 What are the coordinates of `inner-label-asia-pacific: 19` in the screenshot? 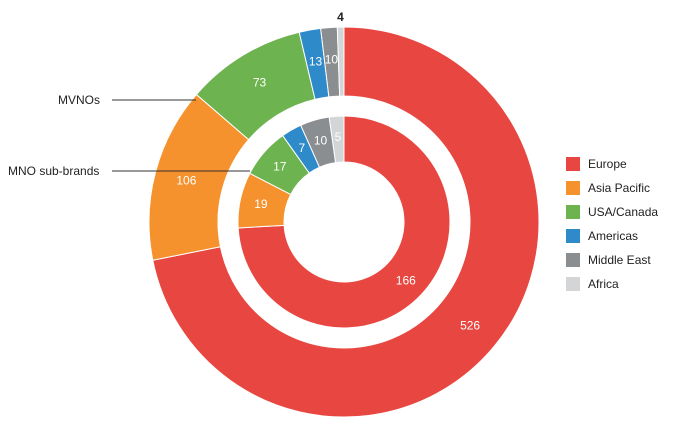 It's located at (261, 204).